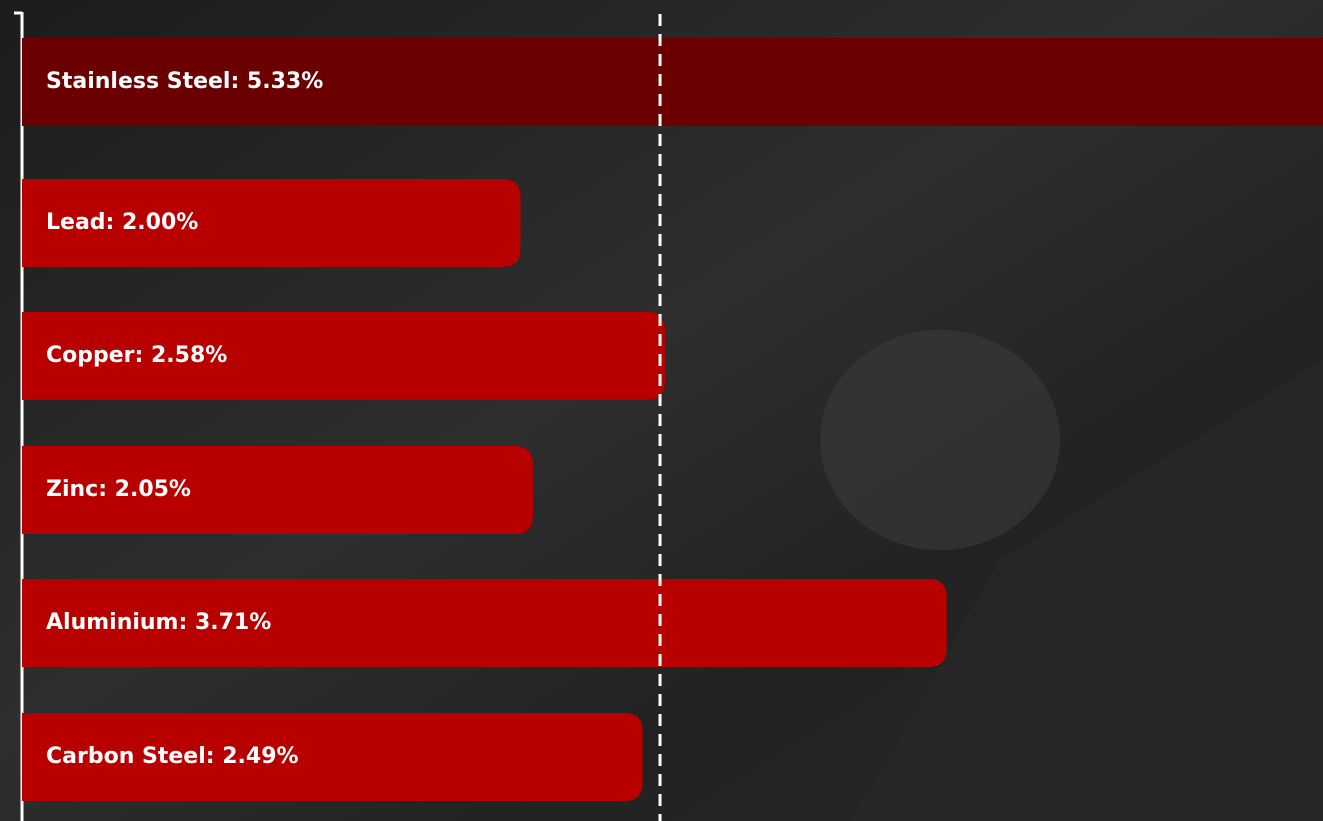 Image resolution: width=1323 pixels, height=821 pixels. I want to click on bar-label: Carbon Steel: 2.49%, so click(172, 756).